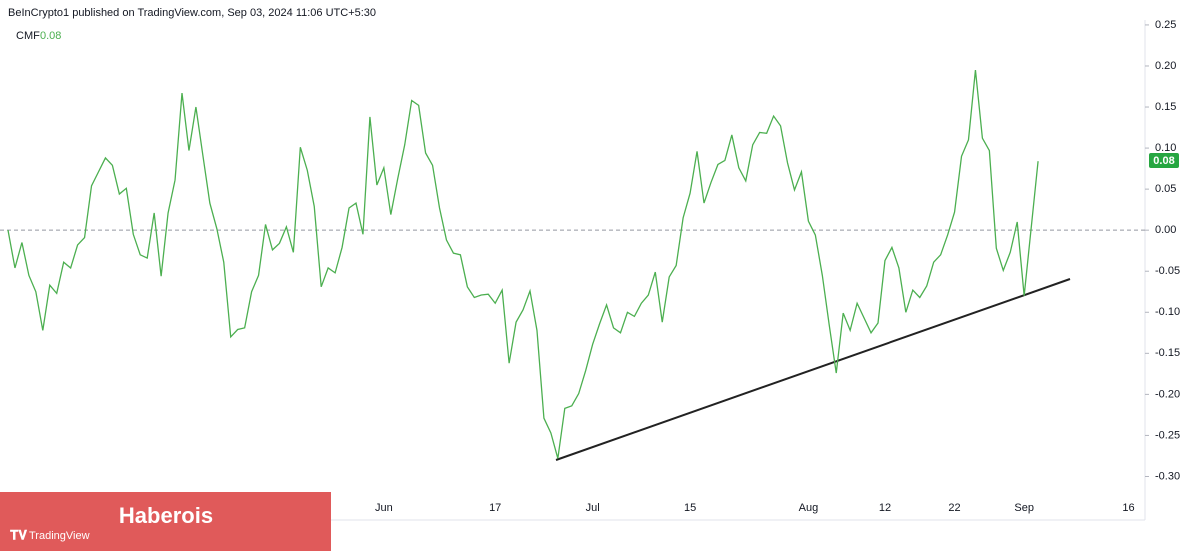 Image resolution: width=1200 pixels, height=551 pixels. Describe the element at coordinates (59, 536) in the screenshot. I see `logo: TradingView` at that location.